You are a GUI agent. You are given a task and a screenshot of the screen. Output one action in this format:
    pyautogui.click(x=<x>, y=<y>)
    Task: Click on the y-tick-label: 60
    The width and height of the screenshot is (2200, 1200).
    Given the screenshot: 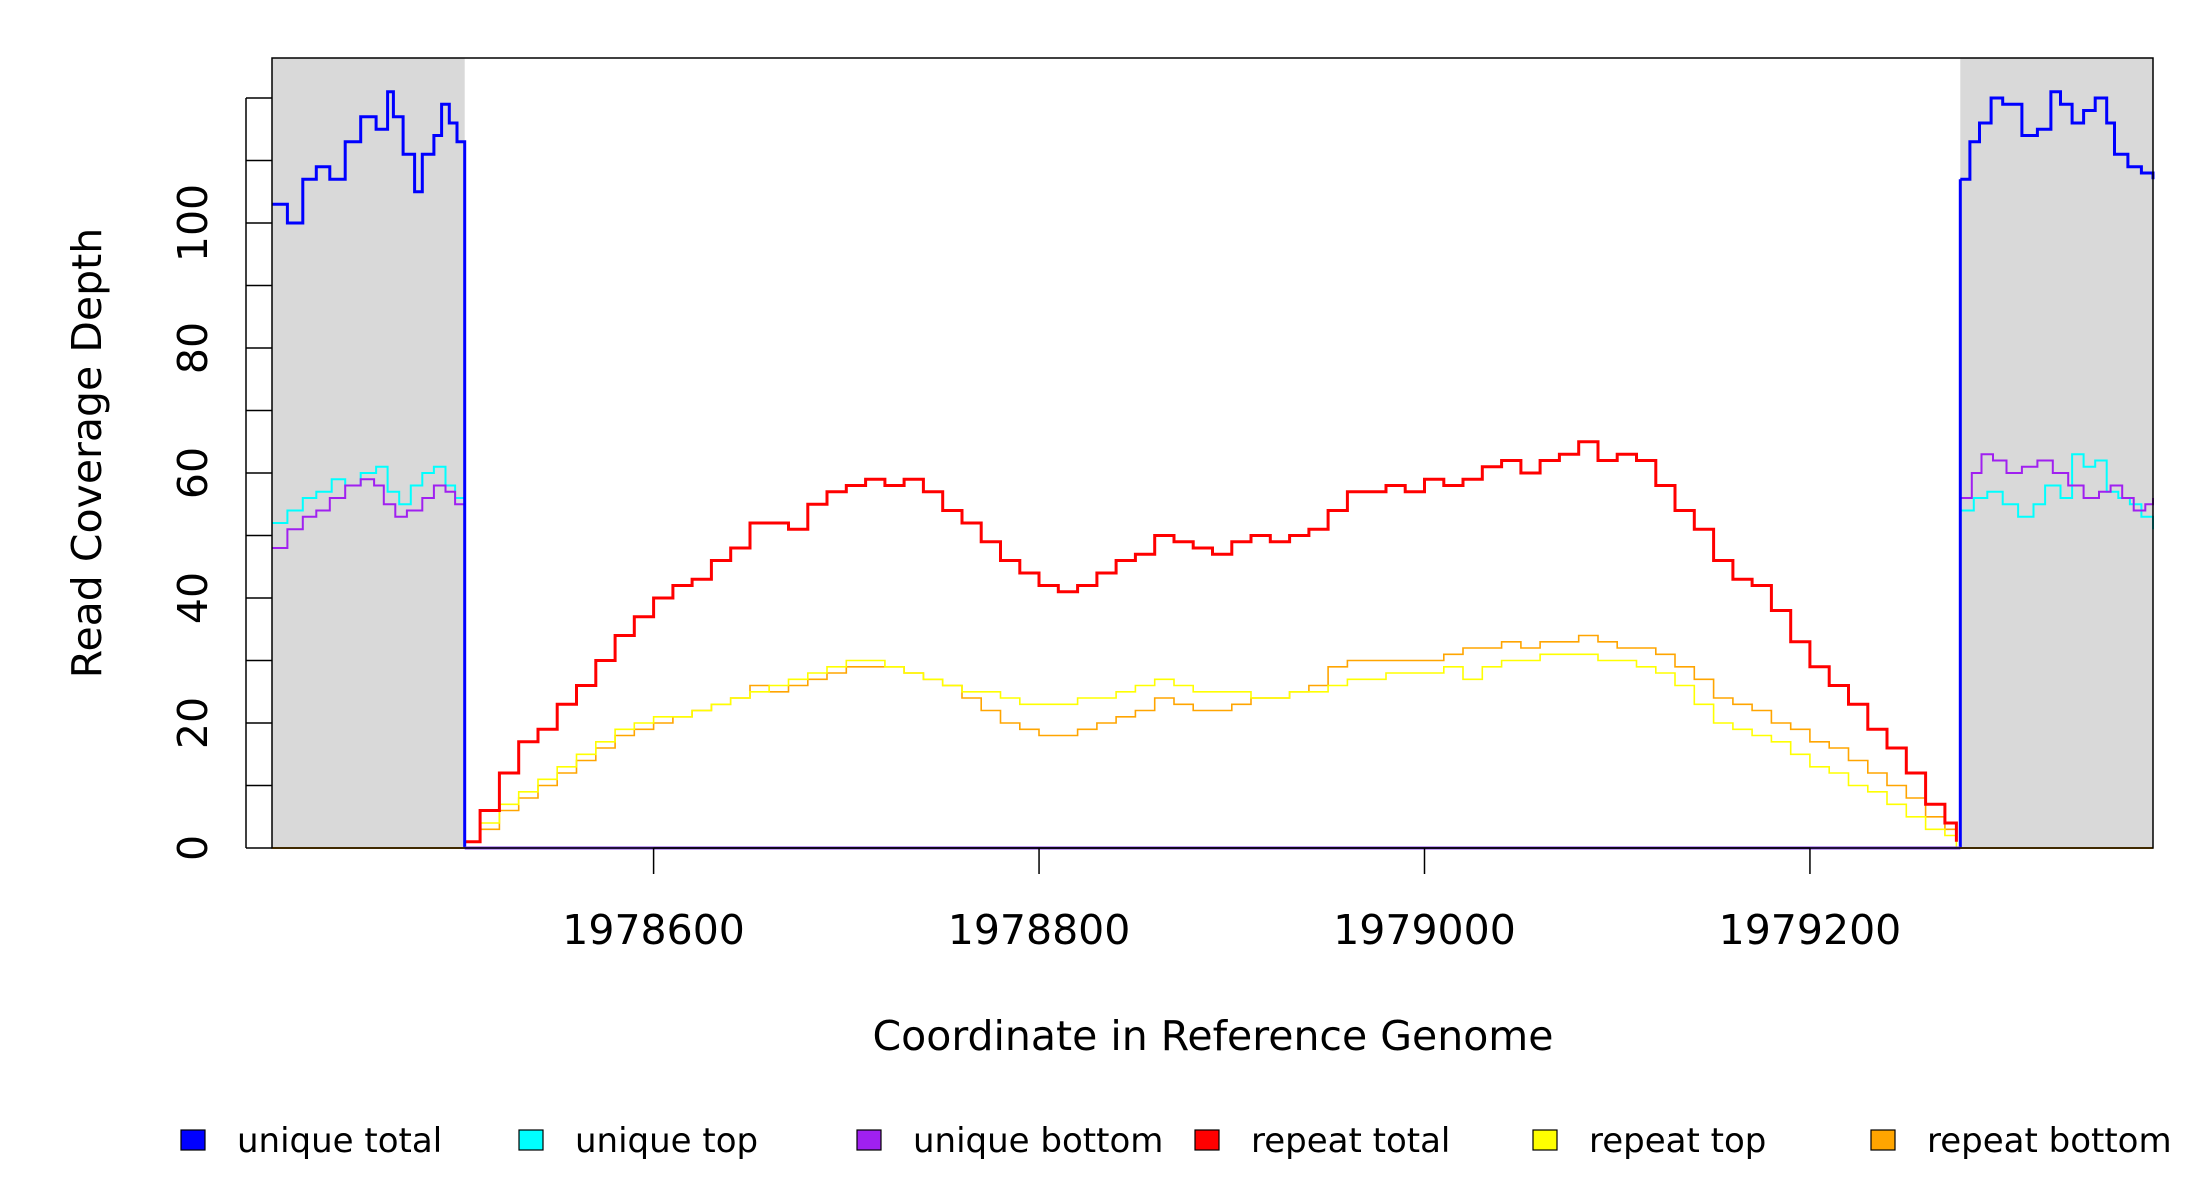 What is the action you would take?
    pyautogui.click(x=193, y=473)
    